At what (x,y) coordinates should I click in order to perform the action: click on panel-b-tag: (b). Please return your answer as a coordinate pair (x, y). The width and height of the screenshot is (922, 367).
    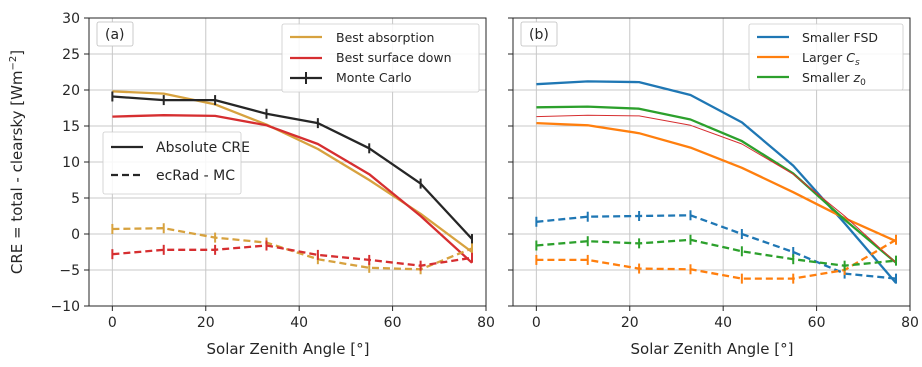
    Looking at the image, I should click on (539, 34).